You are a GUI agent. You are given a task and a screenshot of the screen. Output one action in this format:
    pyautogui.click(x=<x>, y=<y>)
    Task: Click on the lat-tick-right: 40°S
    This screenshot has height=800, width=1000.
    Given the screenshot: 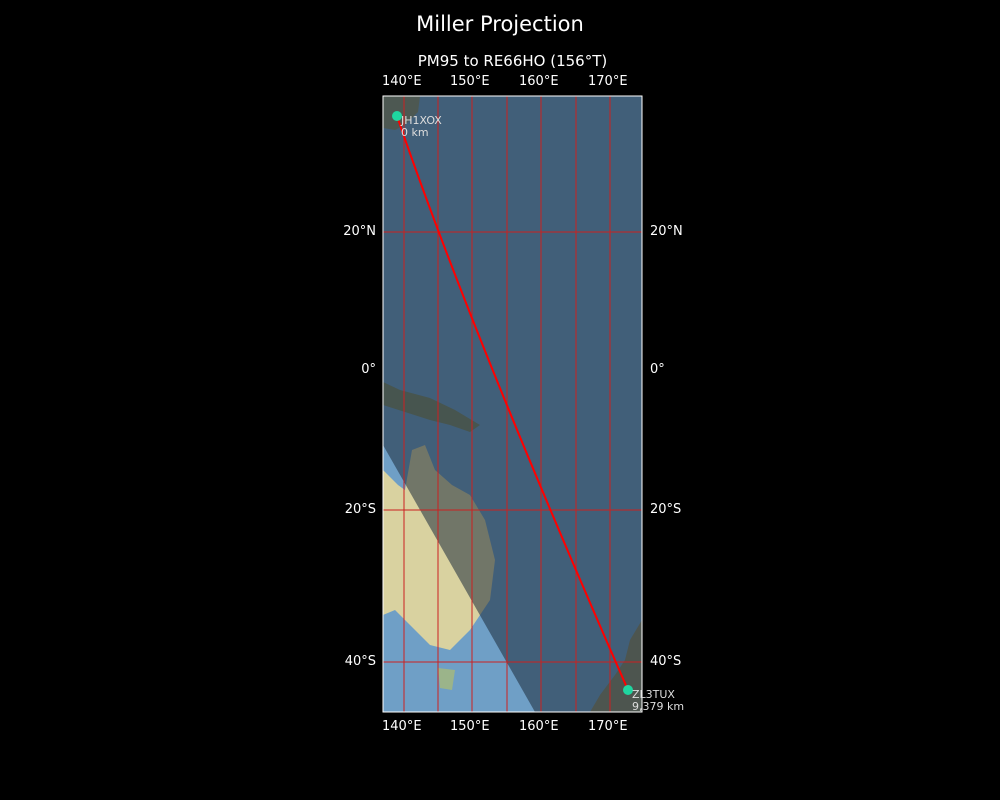 What is the action you would take?
    pyautogui.click(x=666, y=661)
    